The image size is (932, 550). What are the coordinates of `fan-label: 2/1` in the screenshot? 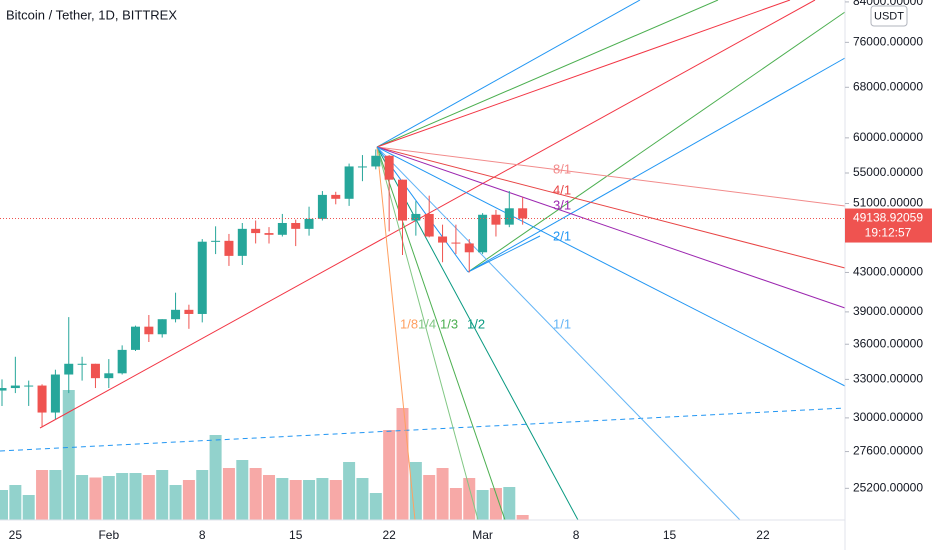 It's located at (562, 235).